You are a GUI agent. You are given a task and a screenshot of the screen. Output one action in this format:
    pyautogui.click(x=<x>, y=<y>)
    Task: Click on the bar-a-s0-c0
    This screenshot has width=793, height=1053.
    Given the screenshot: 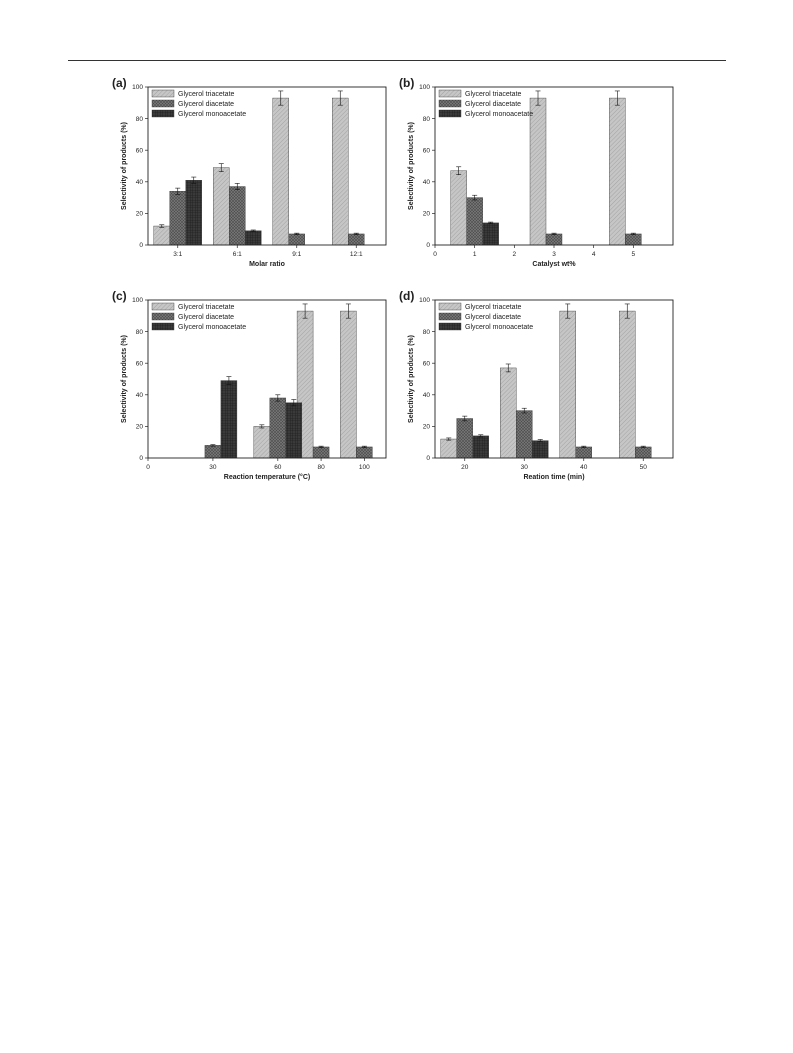 What is the action you would take?
    pyautogui.click(x=161, y=235)
    